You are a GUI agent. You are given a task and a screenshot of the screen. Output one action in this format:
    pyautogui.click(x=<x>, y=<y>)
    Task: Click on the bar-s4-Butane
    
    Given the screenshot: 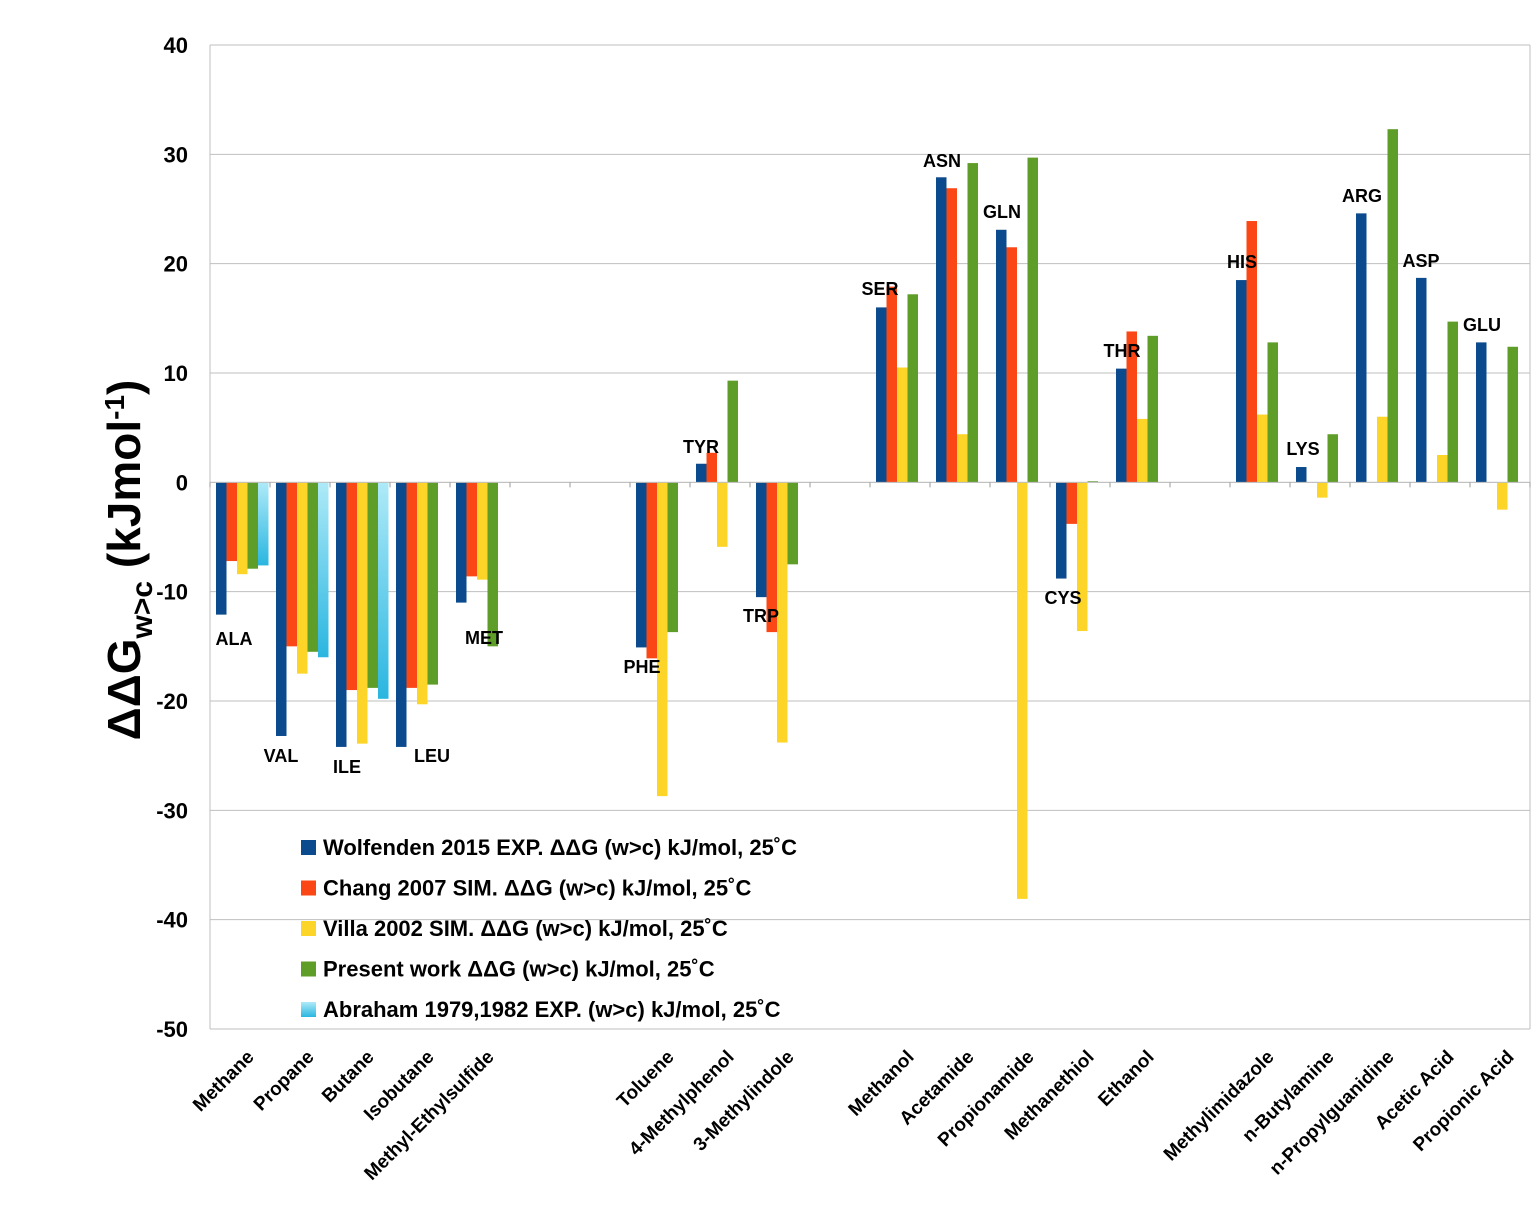 What is the action you would take?
    pyautogui.click(x=383, y=590)
    